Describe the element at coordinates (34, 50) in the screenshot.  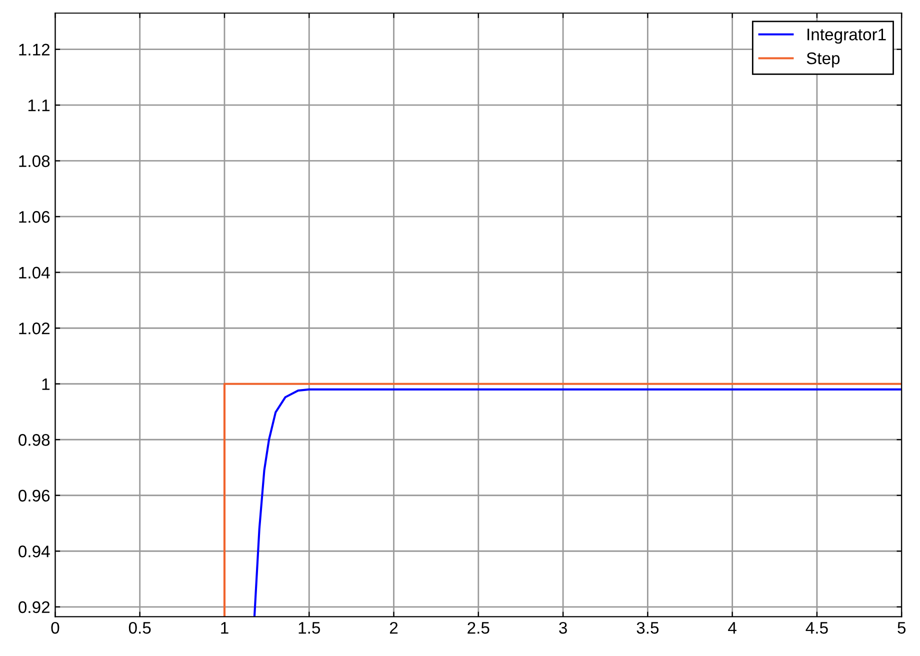
I see `y-tick-label: 1.12` at that location.